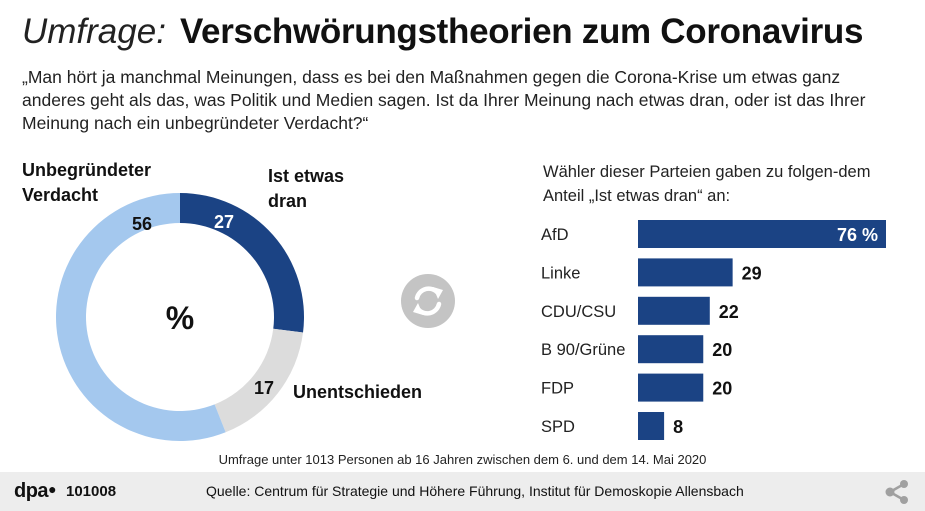 The image size is (925, 511). Describe the element at coordinates (306, 188) in the screenshot. I see `label-ist-etwas-dran: Ist etwas dran` at that location.